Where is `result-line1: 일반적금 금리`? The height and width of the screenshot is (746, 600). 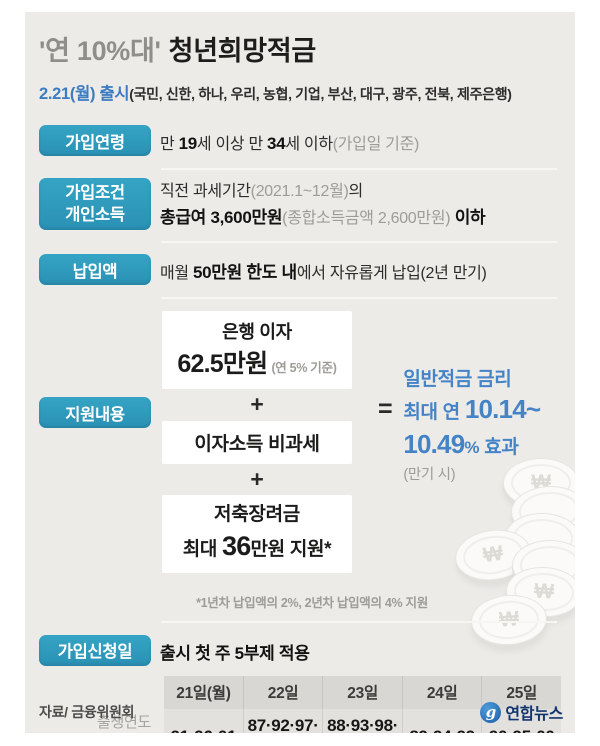 result-line1: 일반적금 금리 is located at coordinates (457, 380).